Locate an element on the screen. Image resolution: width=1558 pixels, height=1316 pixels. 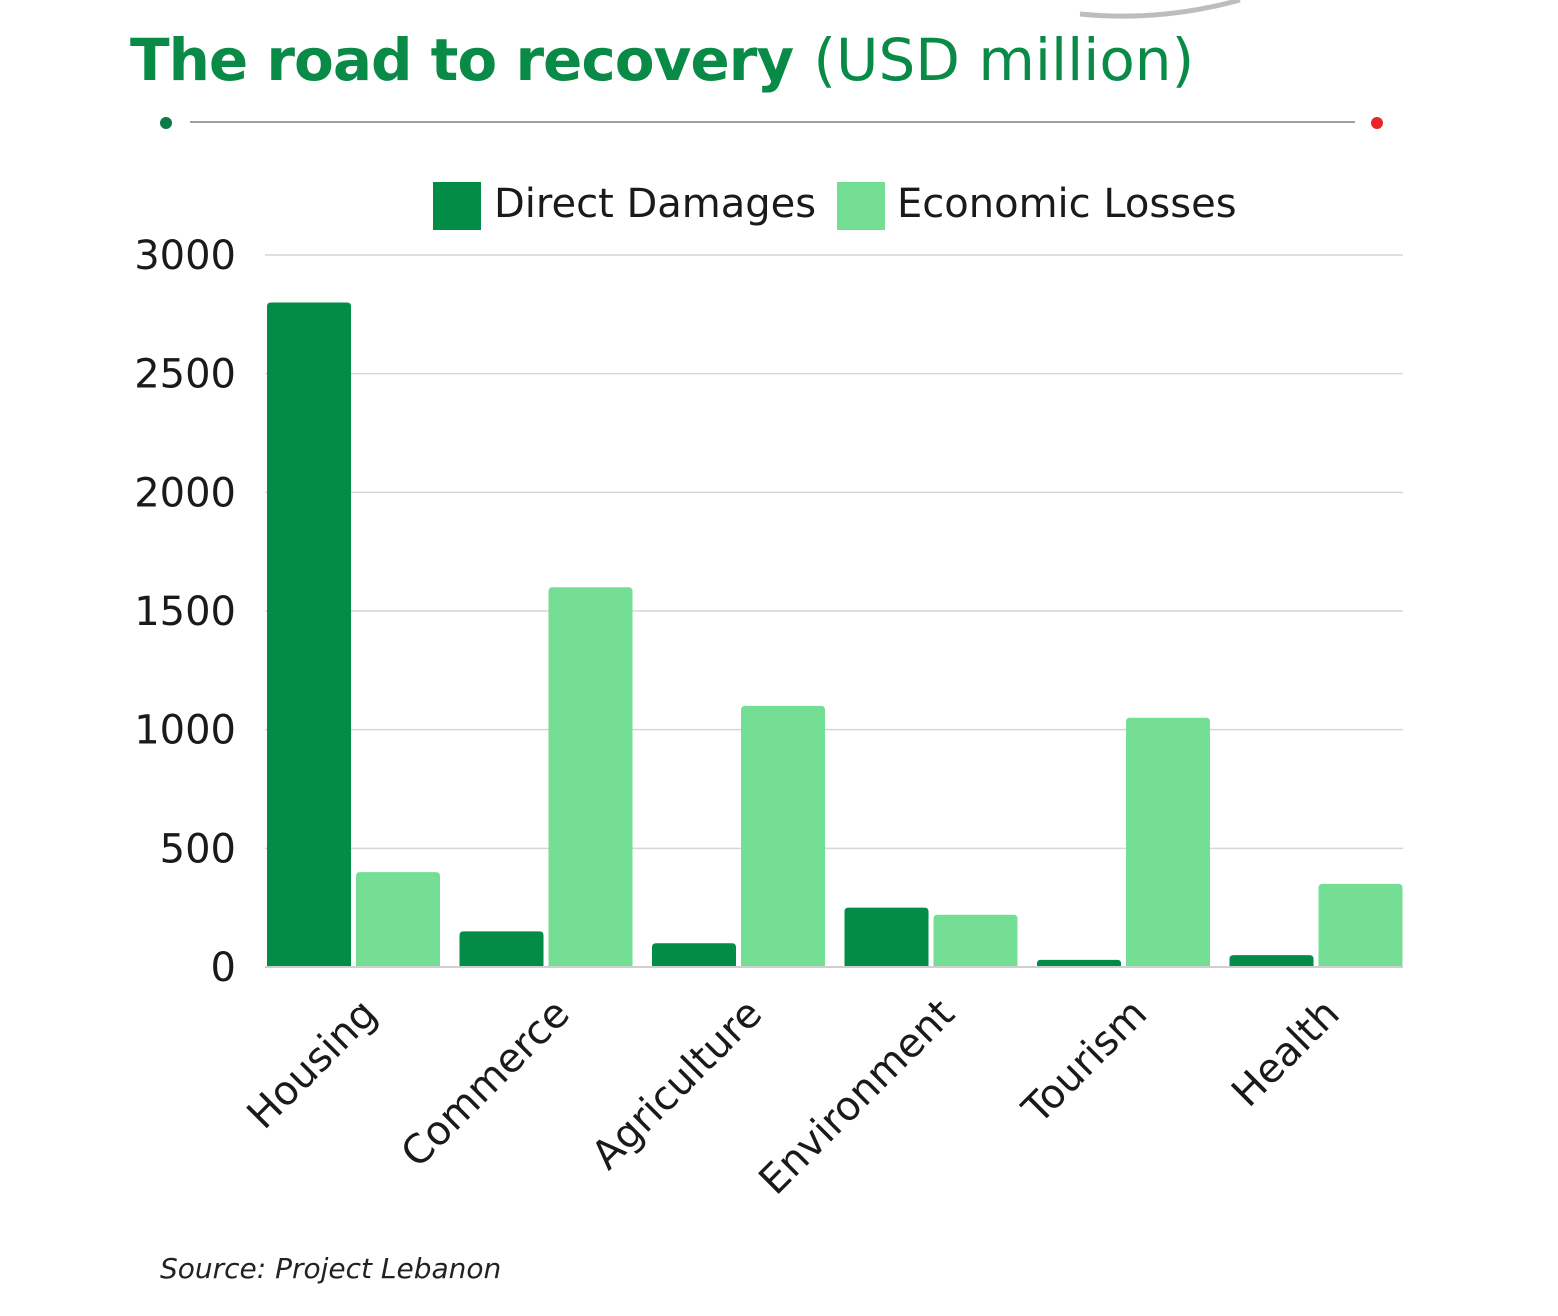
bar-economic-losses-agriculture is located at coordinates (783, 836).